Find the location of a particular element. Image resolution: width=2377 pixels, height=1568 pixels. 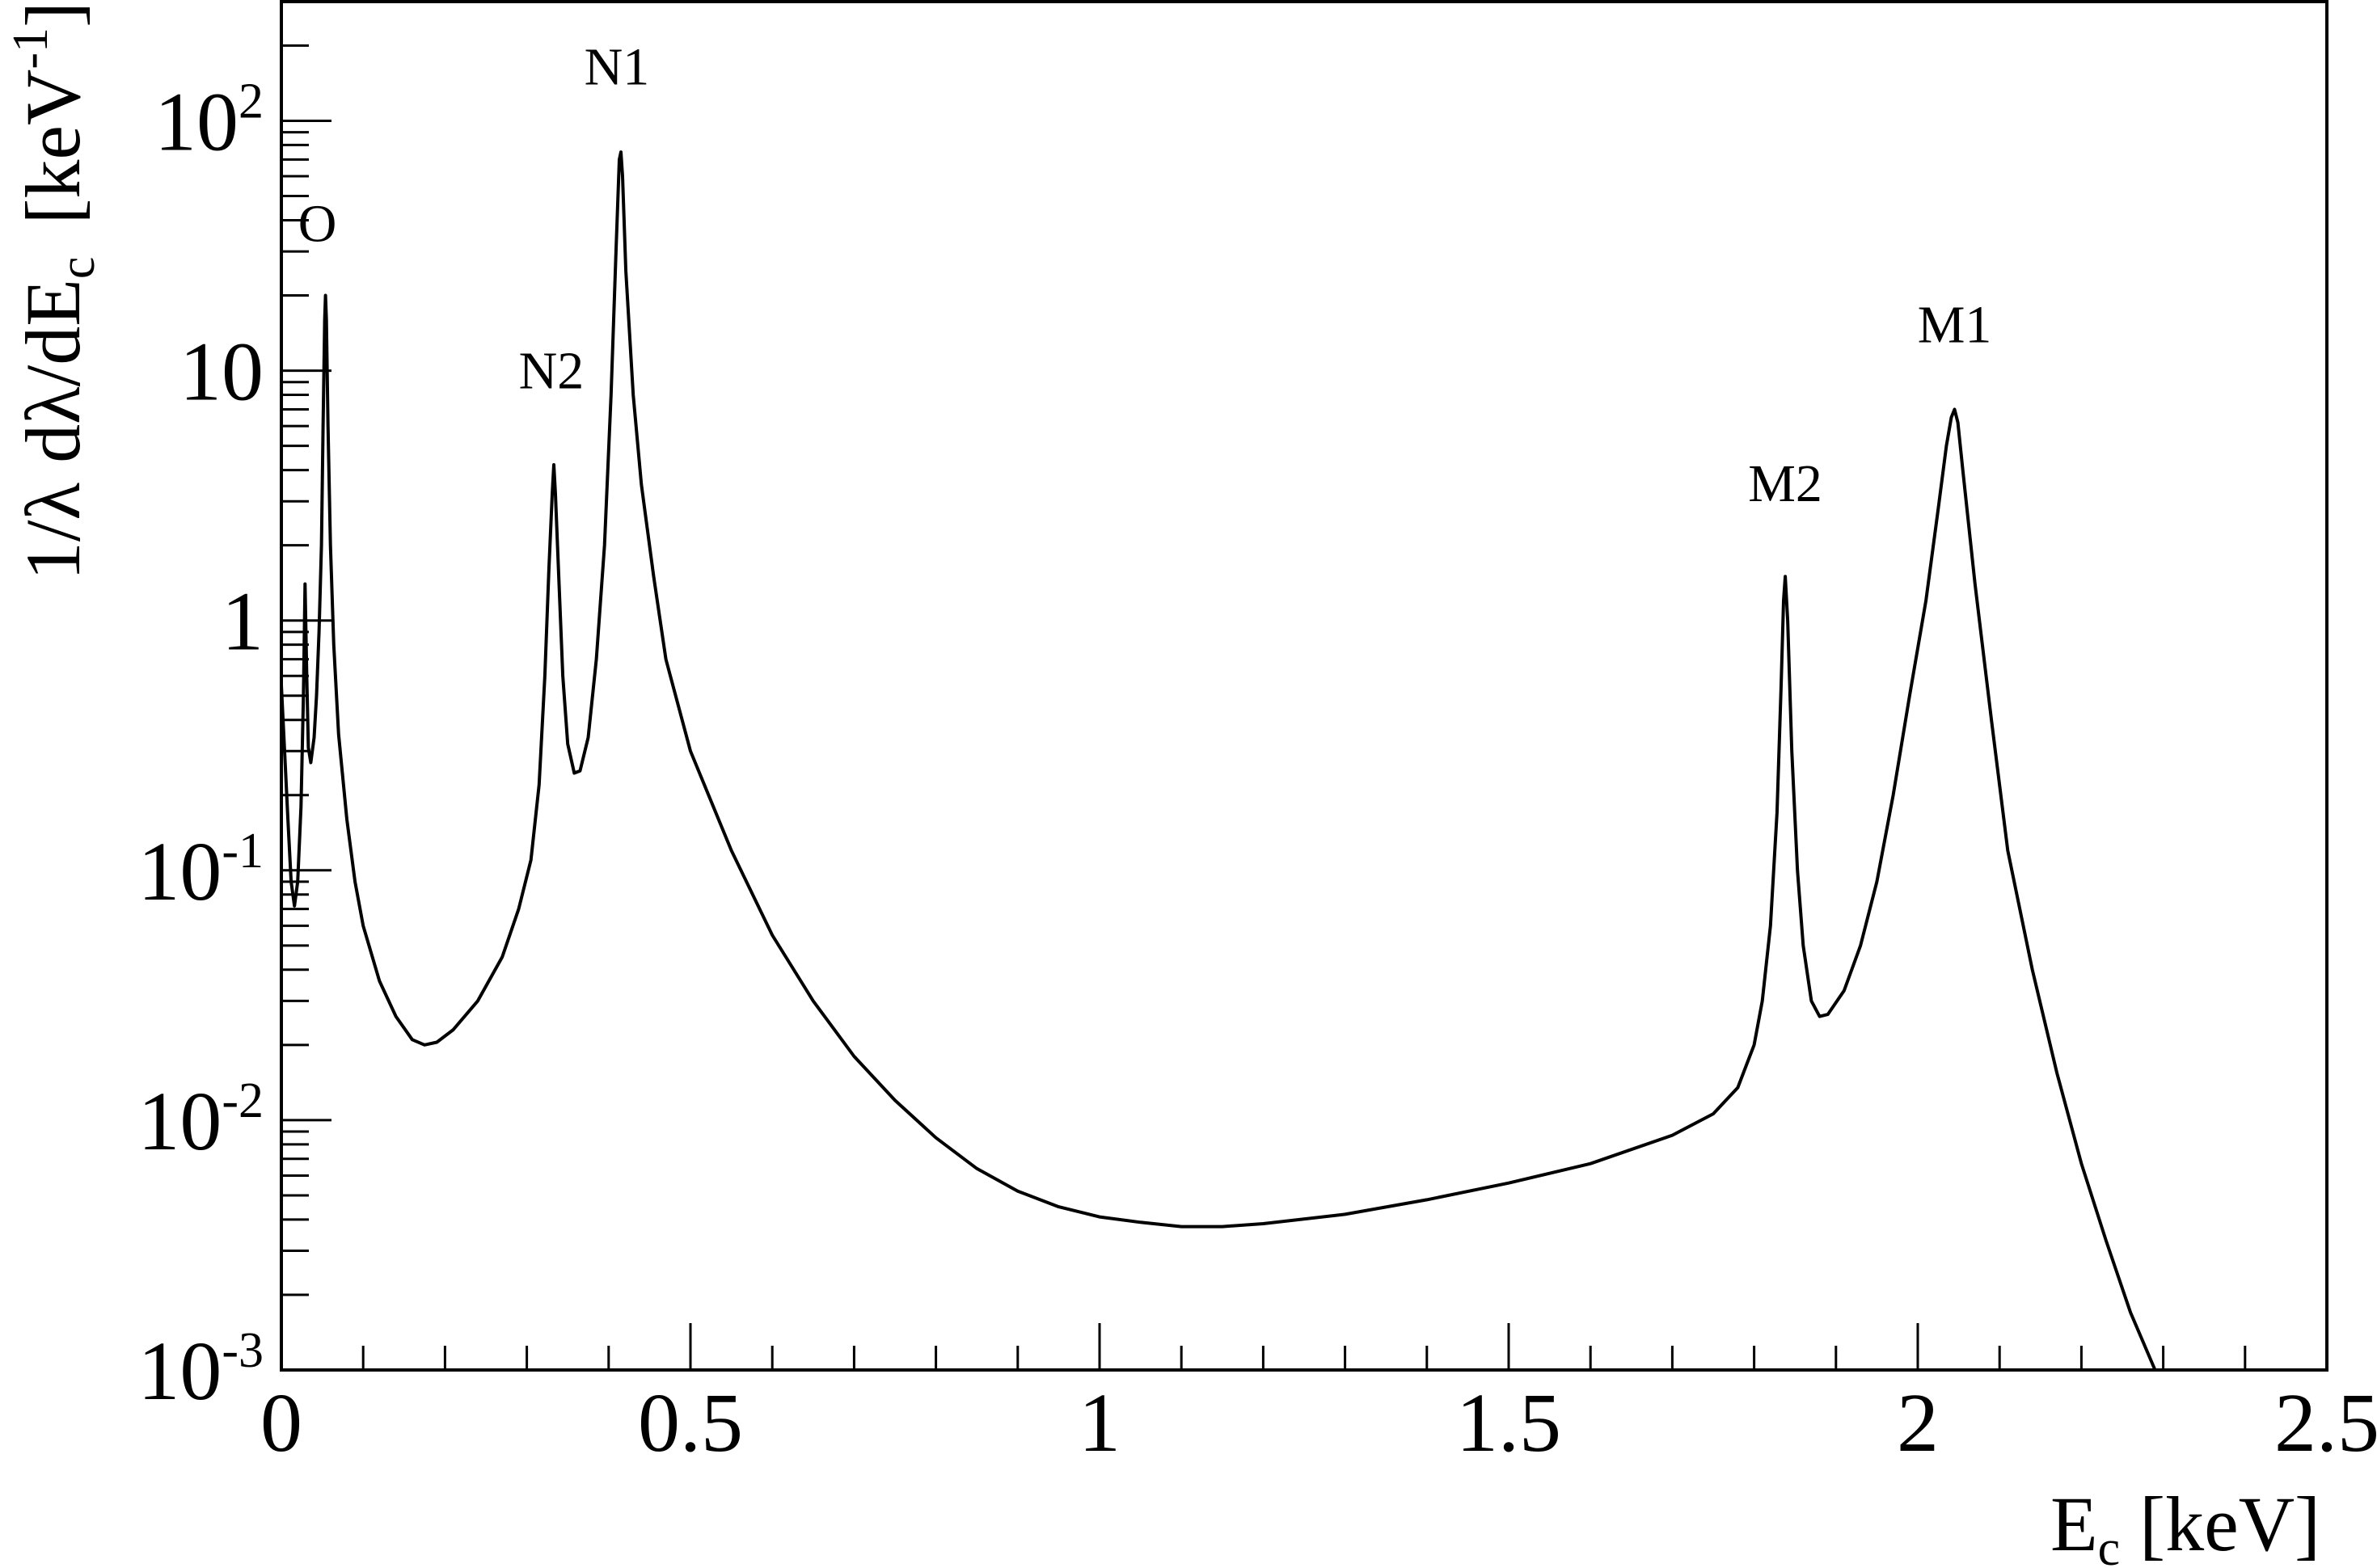

y-tick-label: 10⁻¹ is located at coordinates (200, 871).